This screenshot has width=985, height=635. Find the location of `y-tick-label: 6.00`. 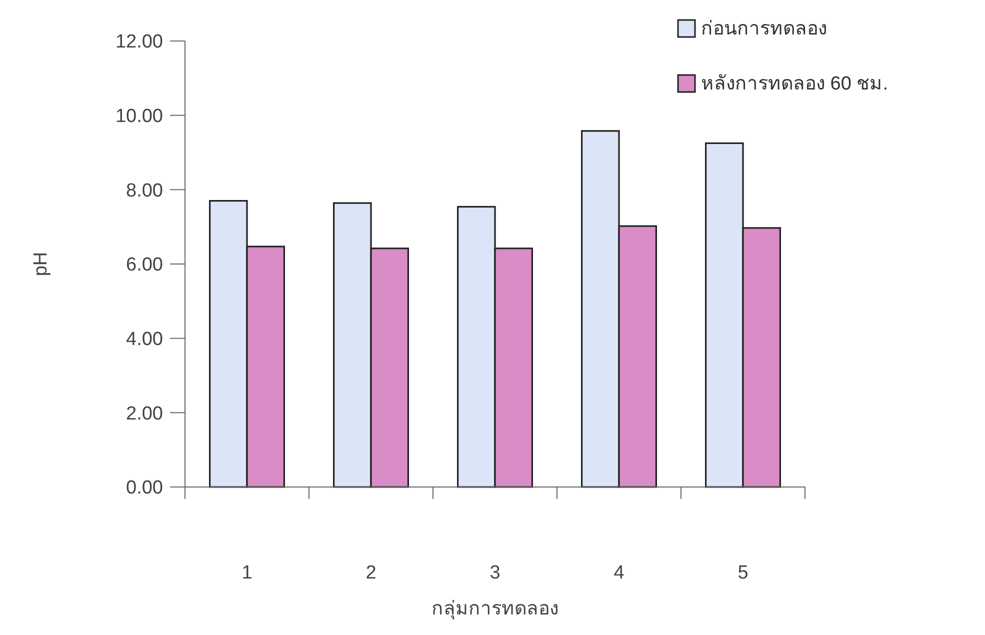

y-tick-label: 6.00 is located at coordinates (144, 265).